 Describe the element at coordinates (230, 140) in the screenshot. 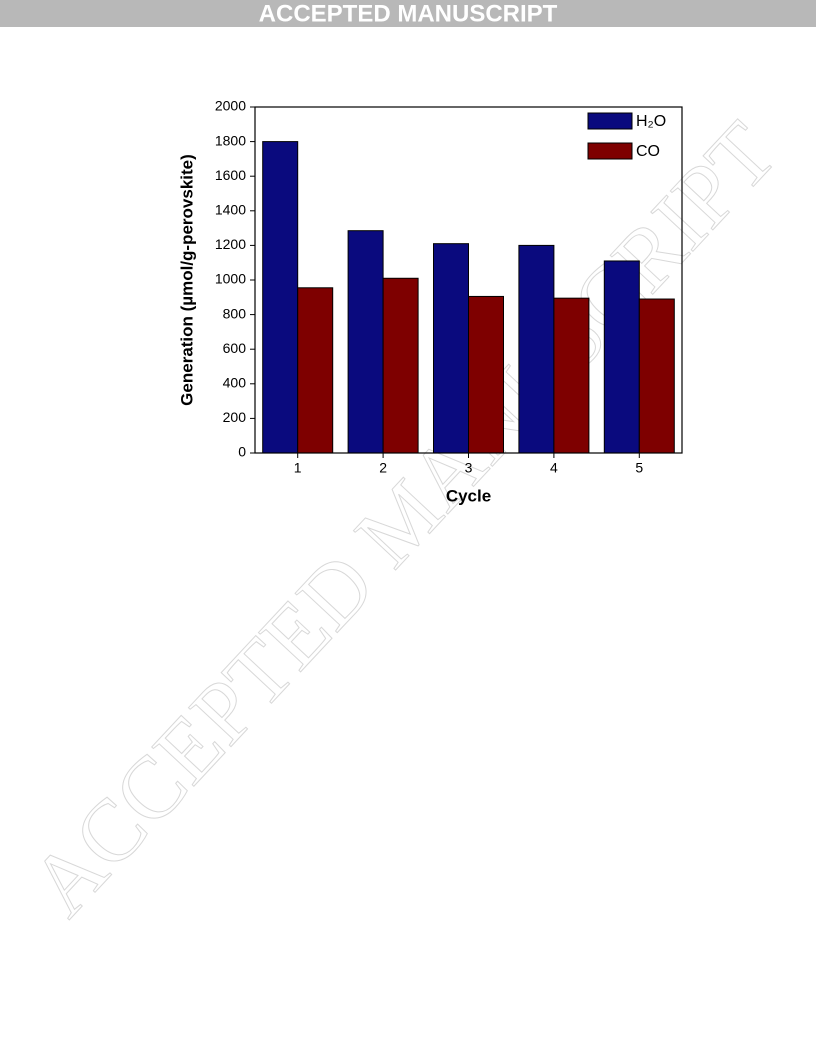

I see `y-tick-label: 1800` at that location.